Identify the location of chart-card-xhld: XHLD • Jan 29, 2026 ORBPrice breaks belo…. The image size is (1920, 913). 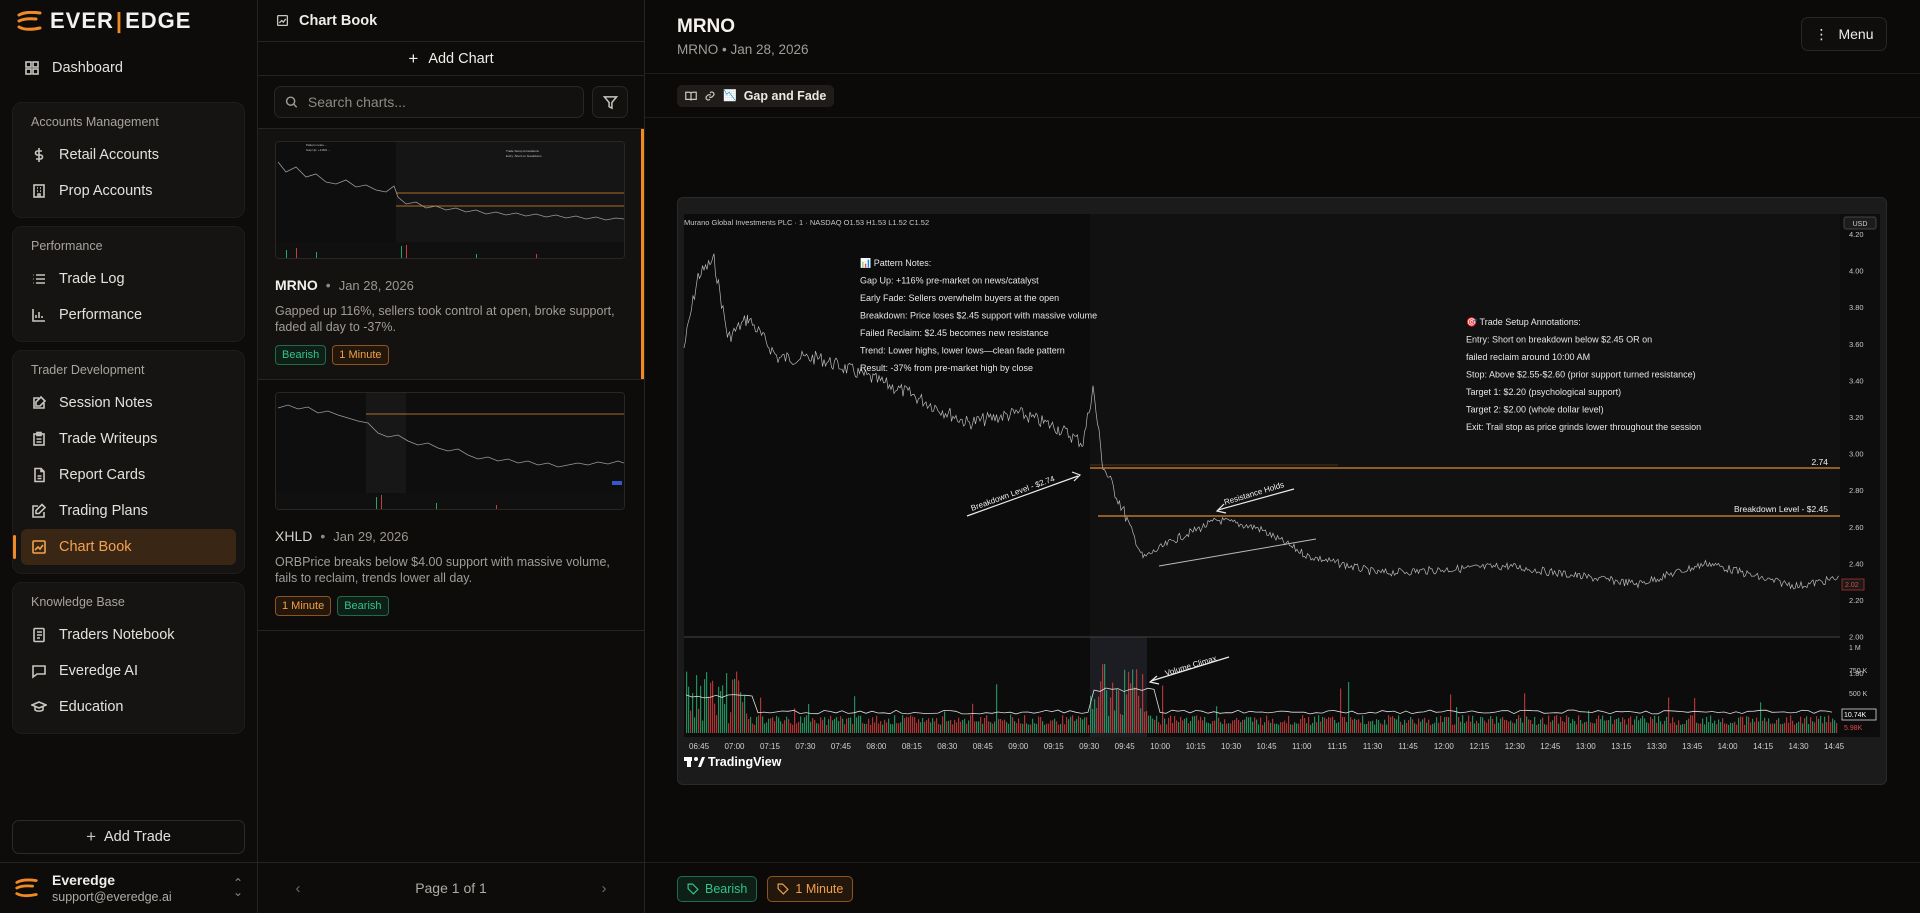
(451, 505).